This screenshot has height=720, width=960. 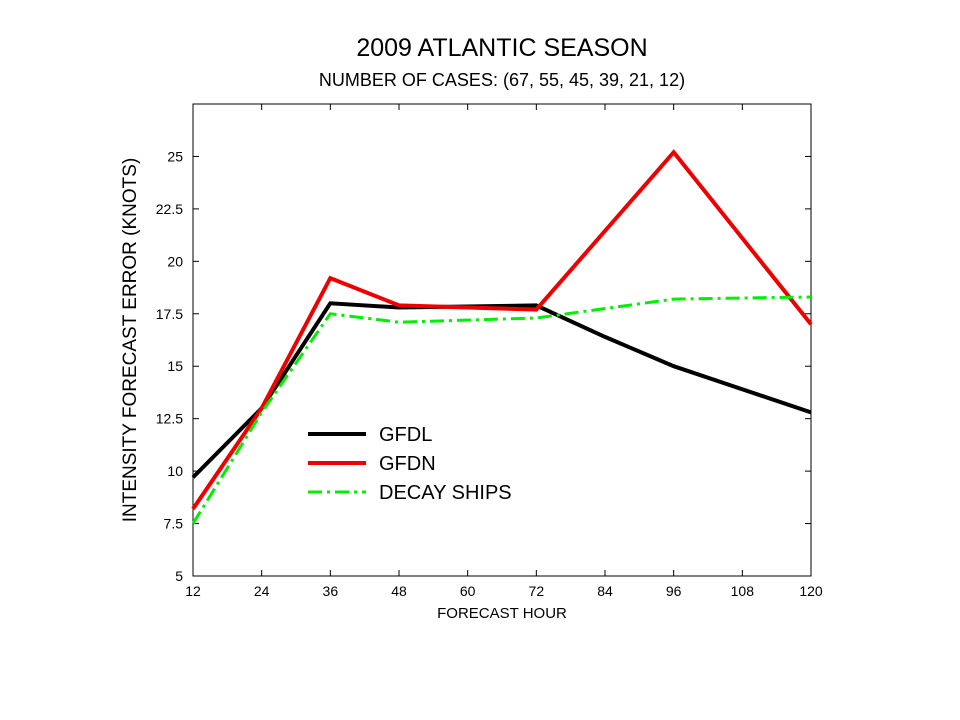 I want to click on chart-title: 2009 ATLANTIC SEASON, so click(x=502, y=48).